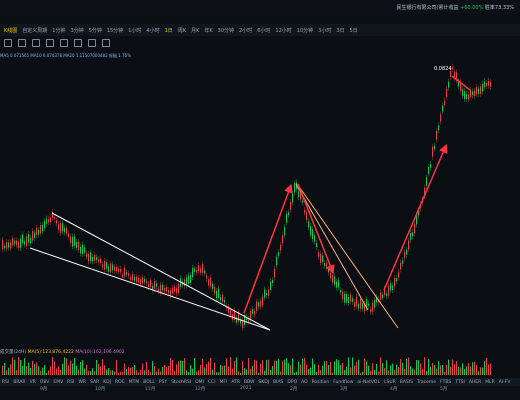  What do you see at coordinates (368, 382) in the screenshot?
I see `indicator-tab-25: ai-NetVOL` at bounding box center [368, 382].